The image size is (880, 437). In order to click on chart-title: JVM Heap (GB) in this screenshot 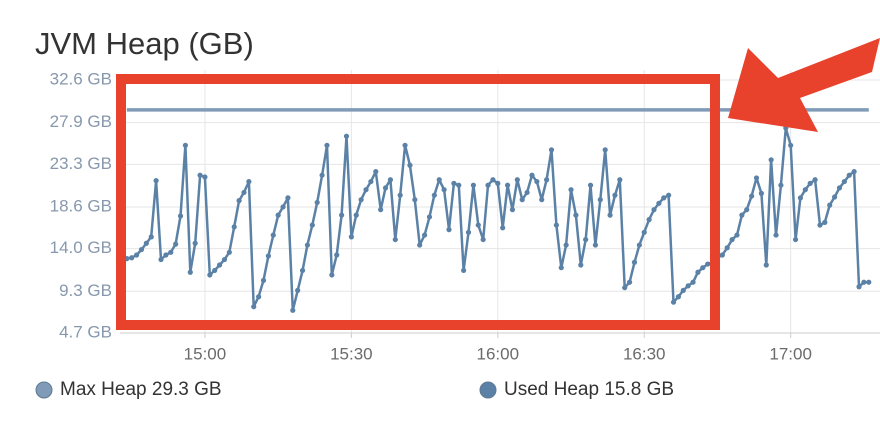, I will do `click(144, 43)`.